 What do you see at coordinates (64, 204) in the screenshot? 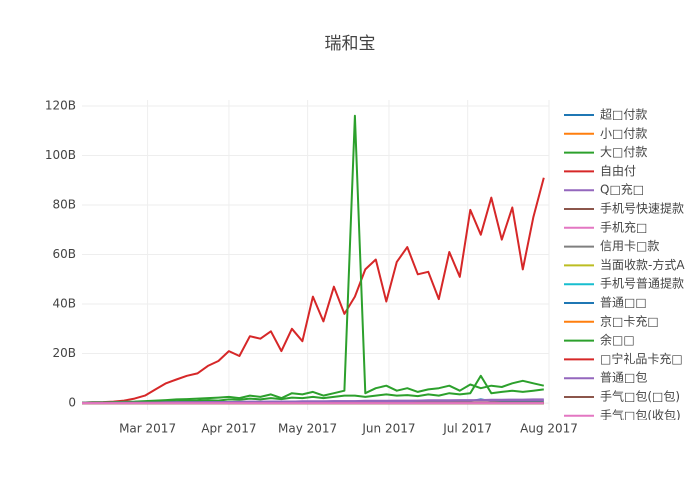
I see `y-tick-label: 80B` at bounding box center [64, 204].